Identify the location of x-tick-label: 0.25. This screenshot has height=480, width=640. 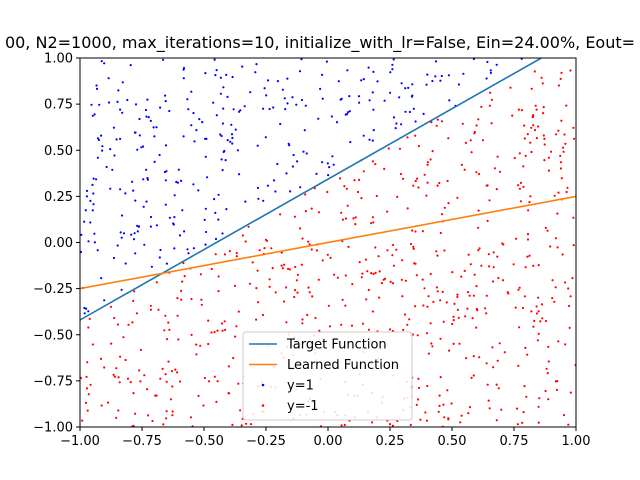
(390, 441).